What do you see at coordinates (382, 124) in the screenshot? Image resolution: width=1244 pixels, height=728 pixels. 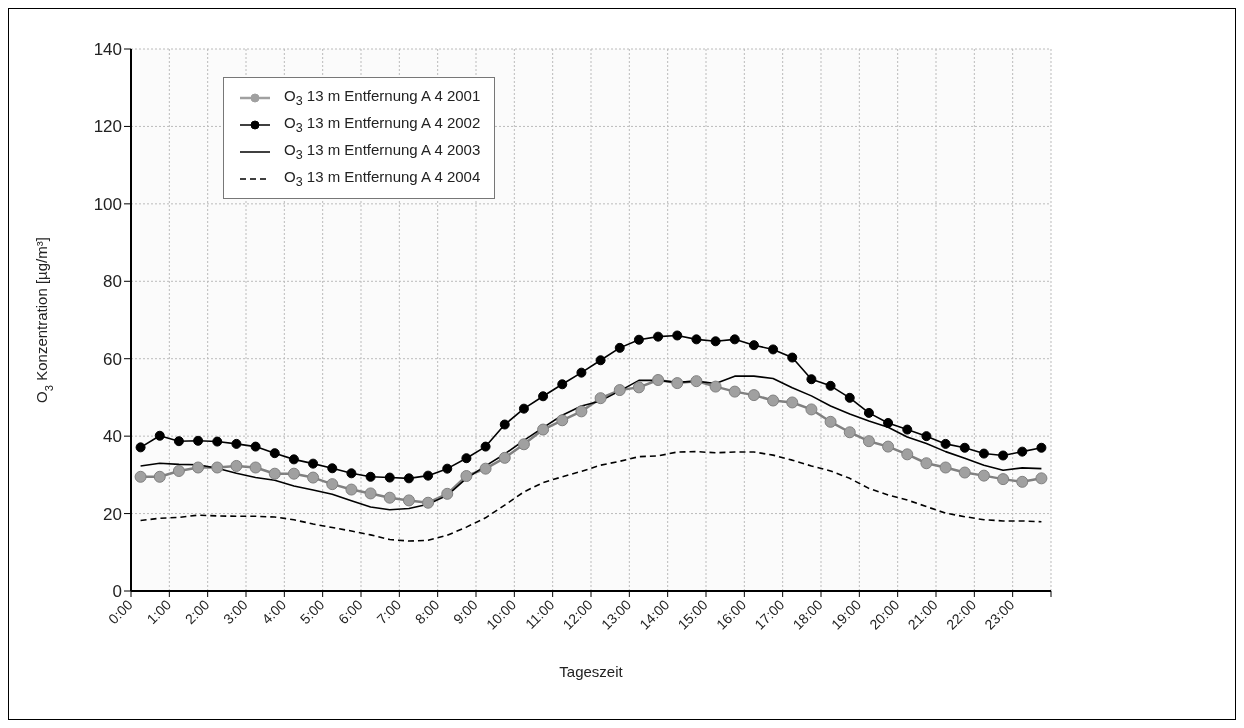 I see `legend-label: O$_{3}$ 13 m Entfernung A 4 2002` at bounding box center [382, 124].